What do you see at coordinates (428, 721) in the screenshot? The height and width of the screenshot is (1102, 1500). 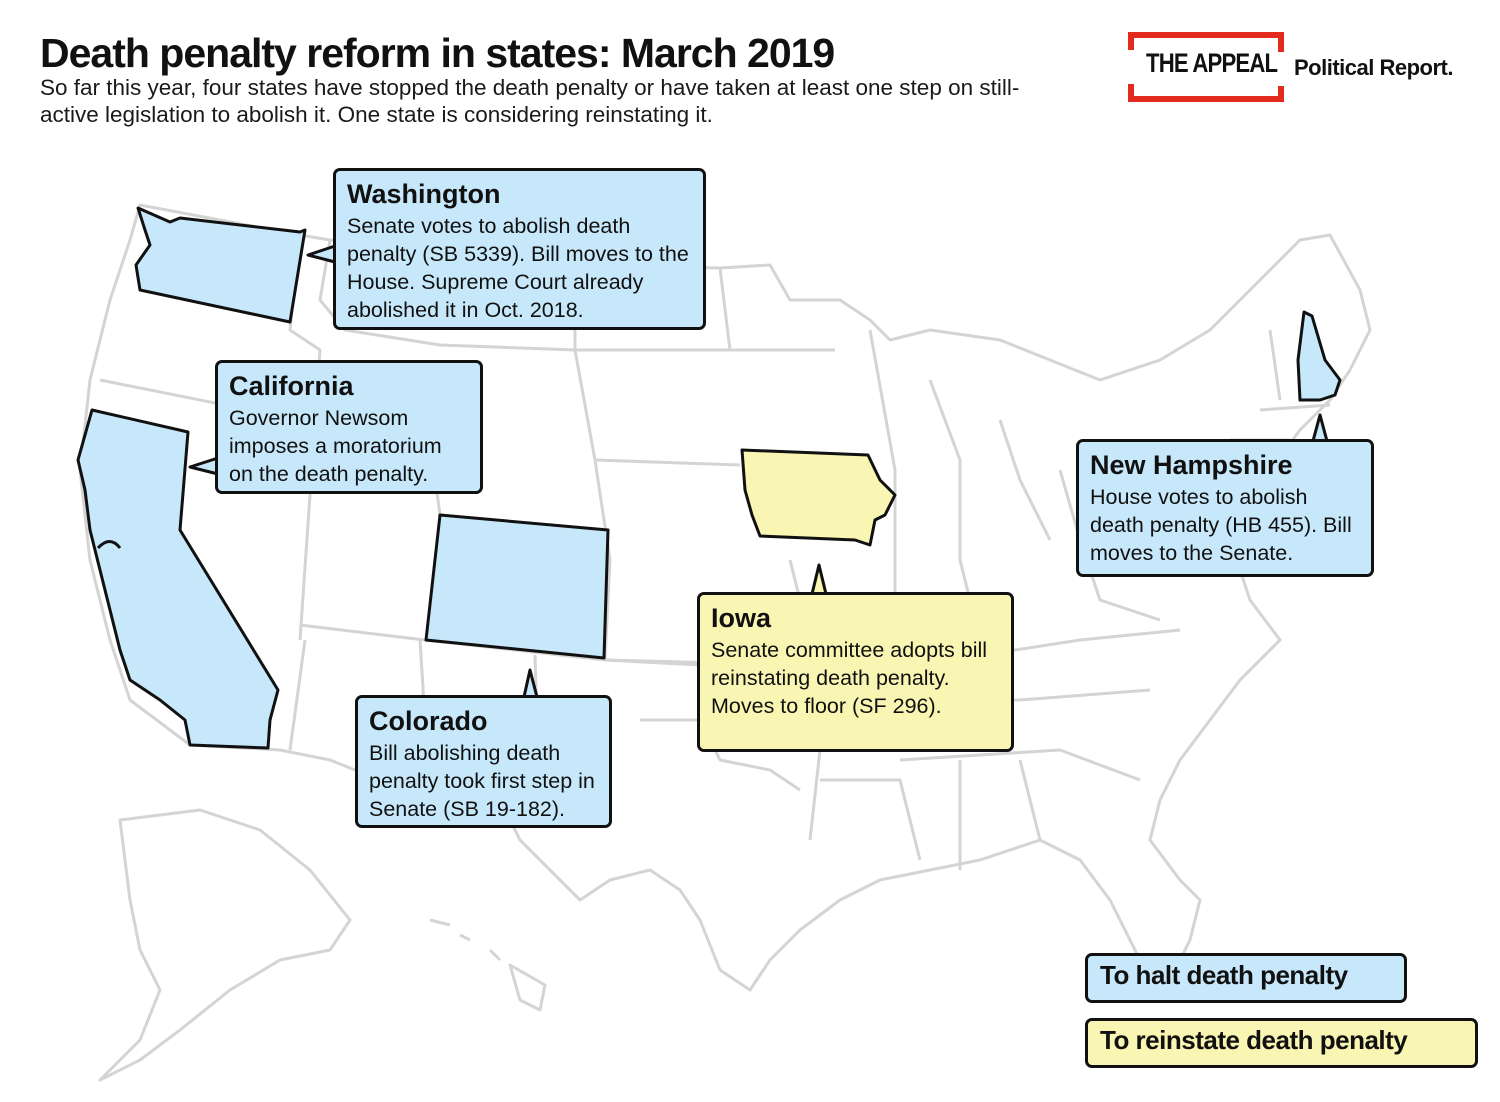 I see `colorado-label: Colorado` at bounding box center [428, 721].